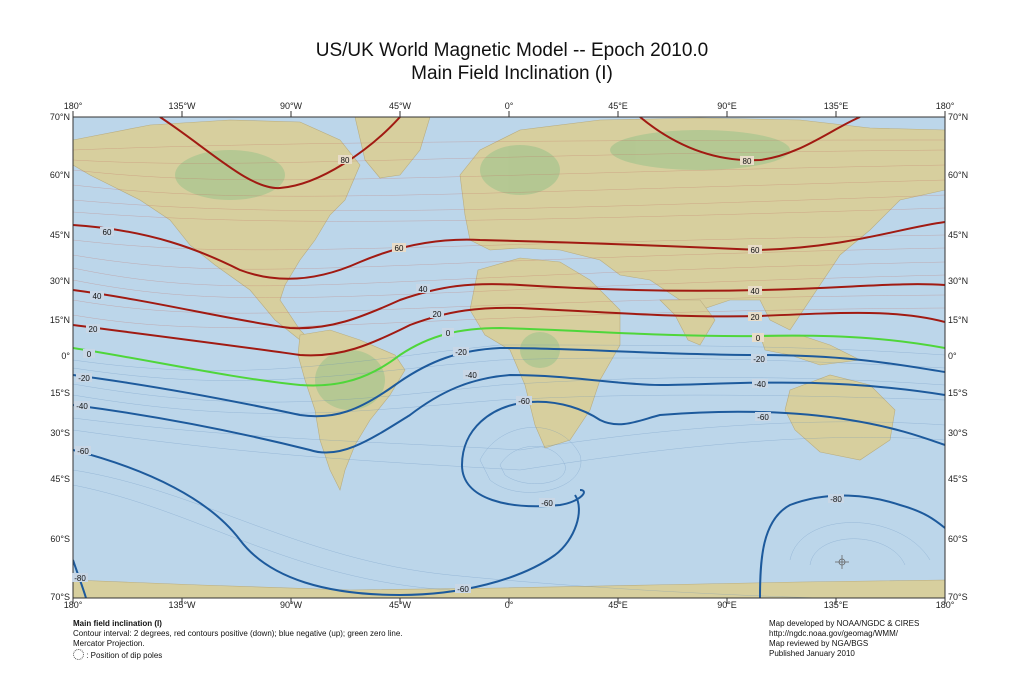 This screenshot has width=1024, height=683. What do you see at coordinates (512, 73) in the screenshot?
I see `map-subtitle: Main Field Inclination (I)` at bounding box center [512, 73].